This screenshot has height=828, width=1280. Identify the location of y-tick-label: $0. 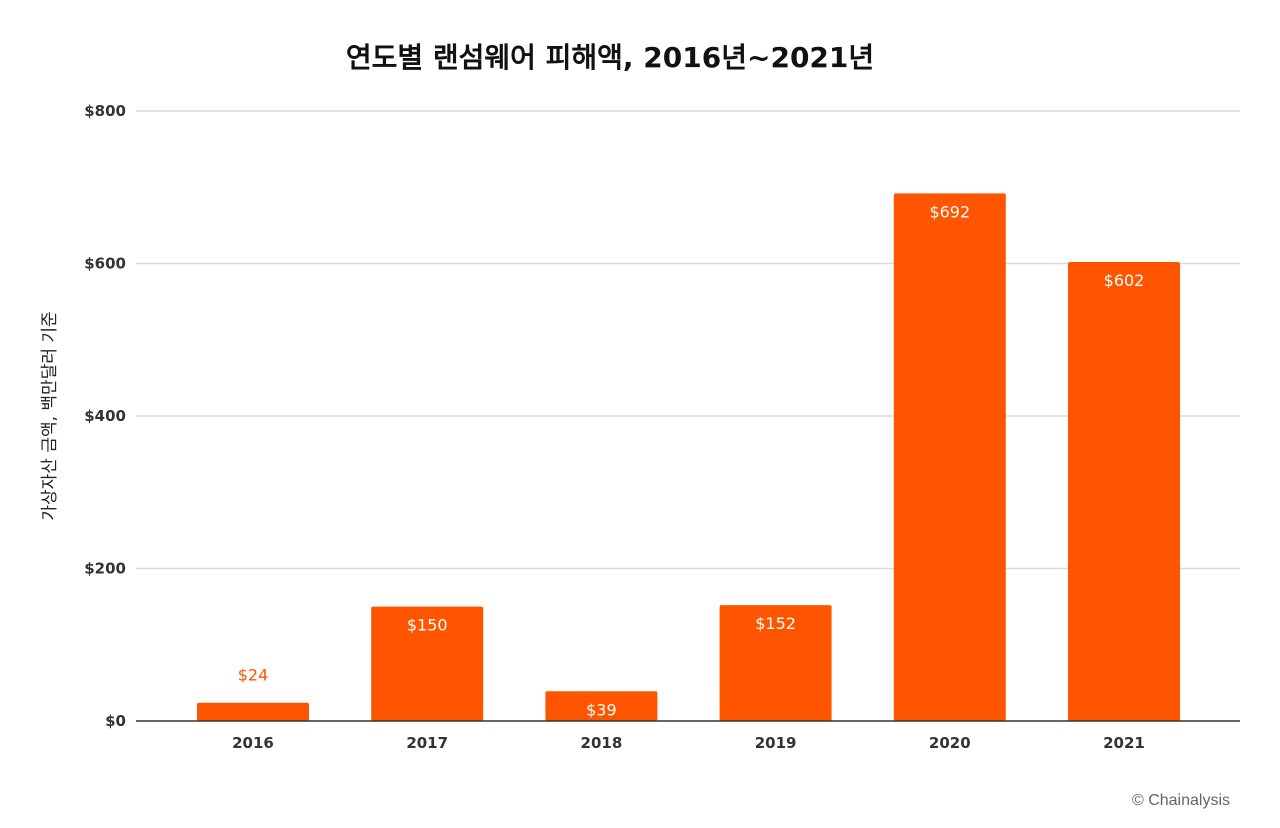
(115, 721).